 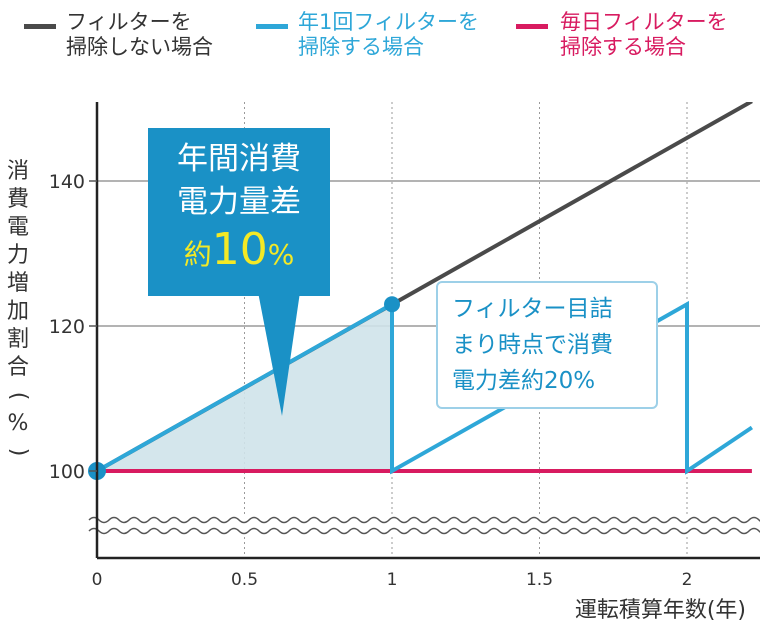 I want to click on callout-line2: 電力量差, so click(x=239, y=202).